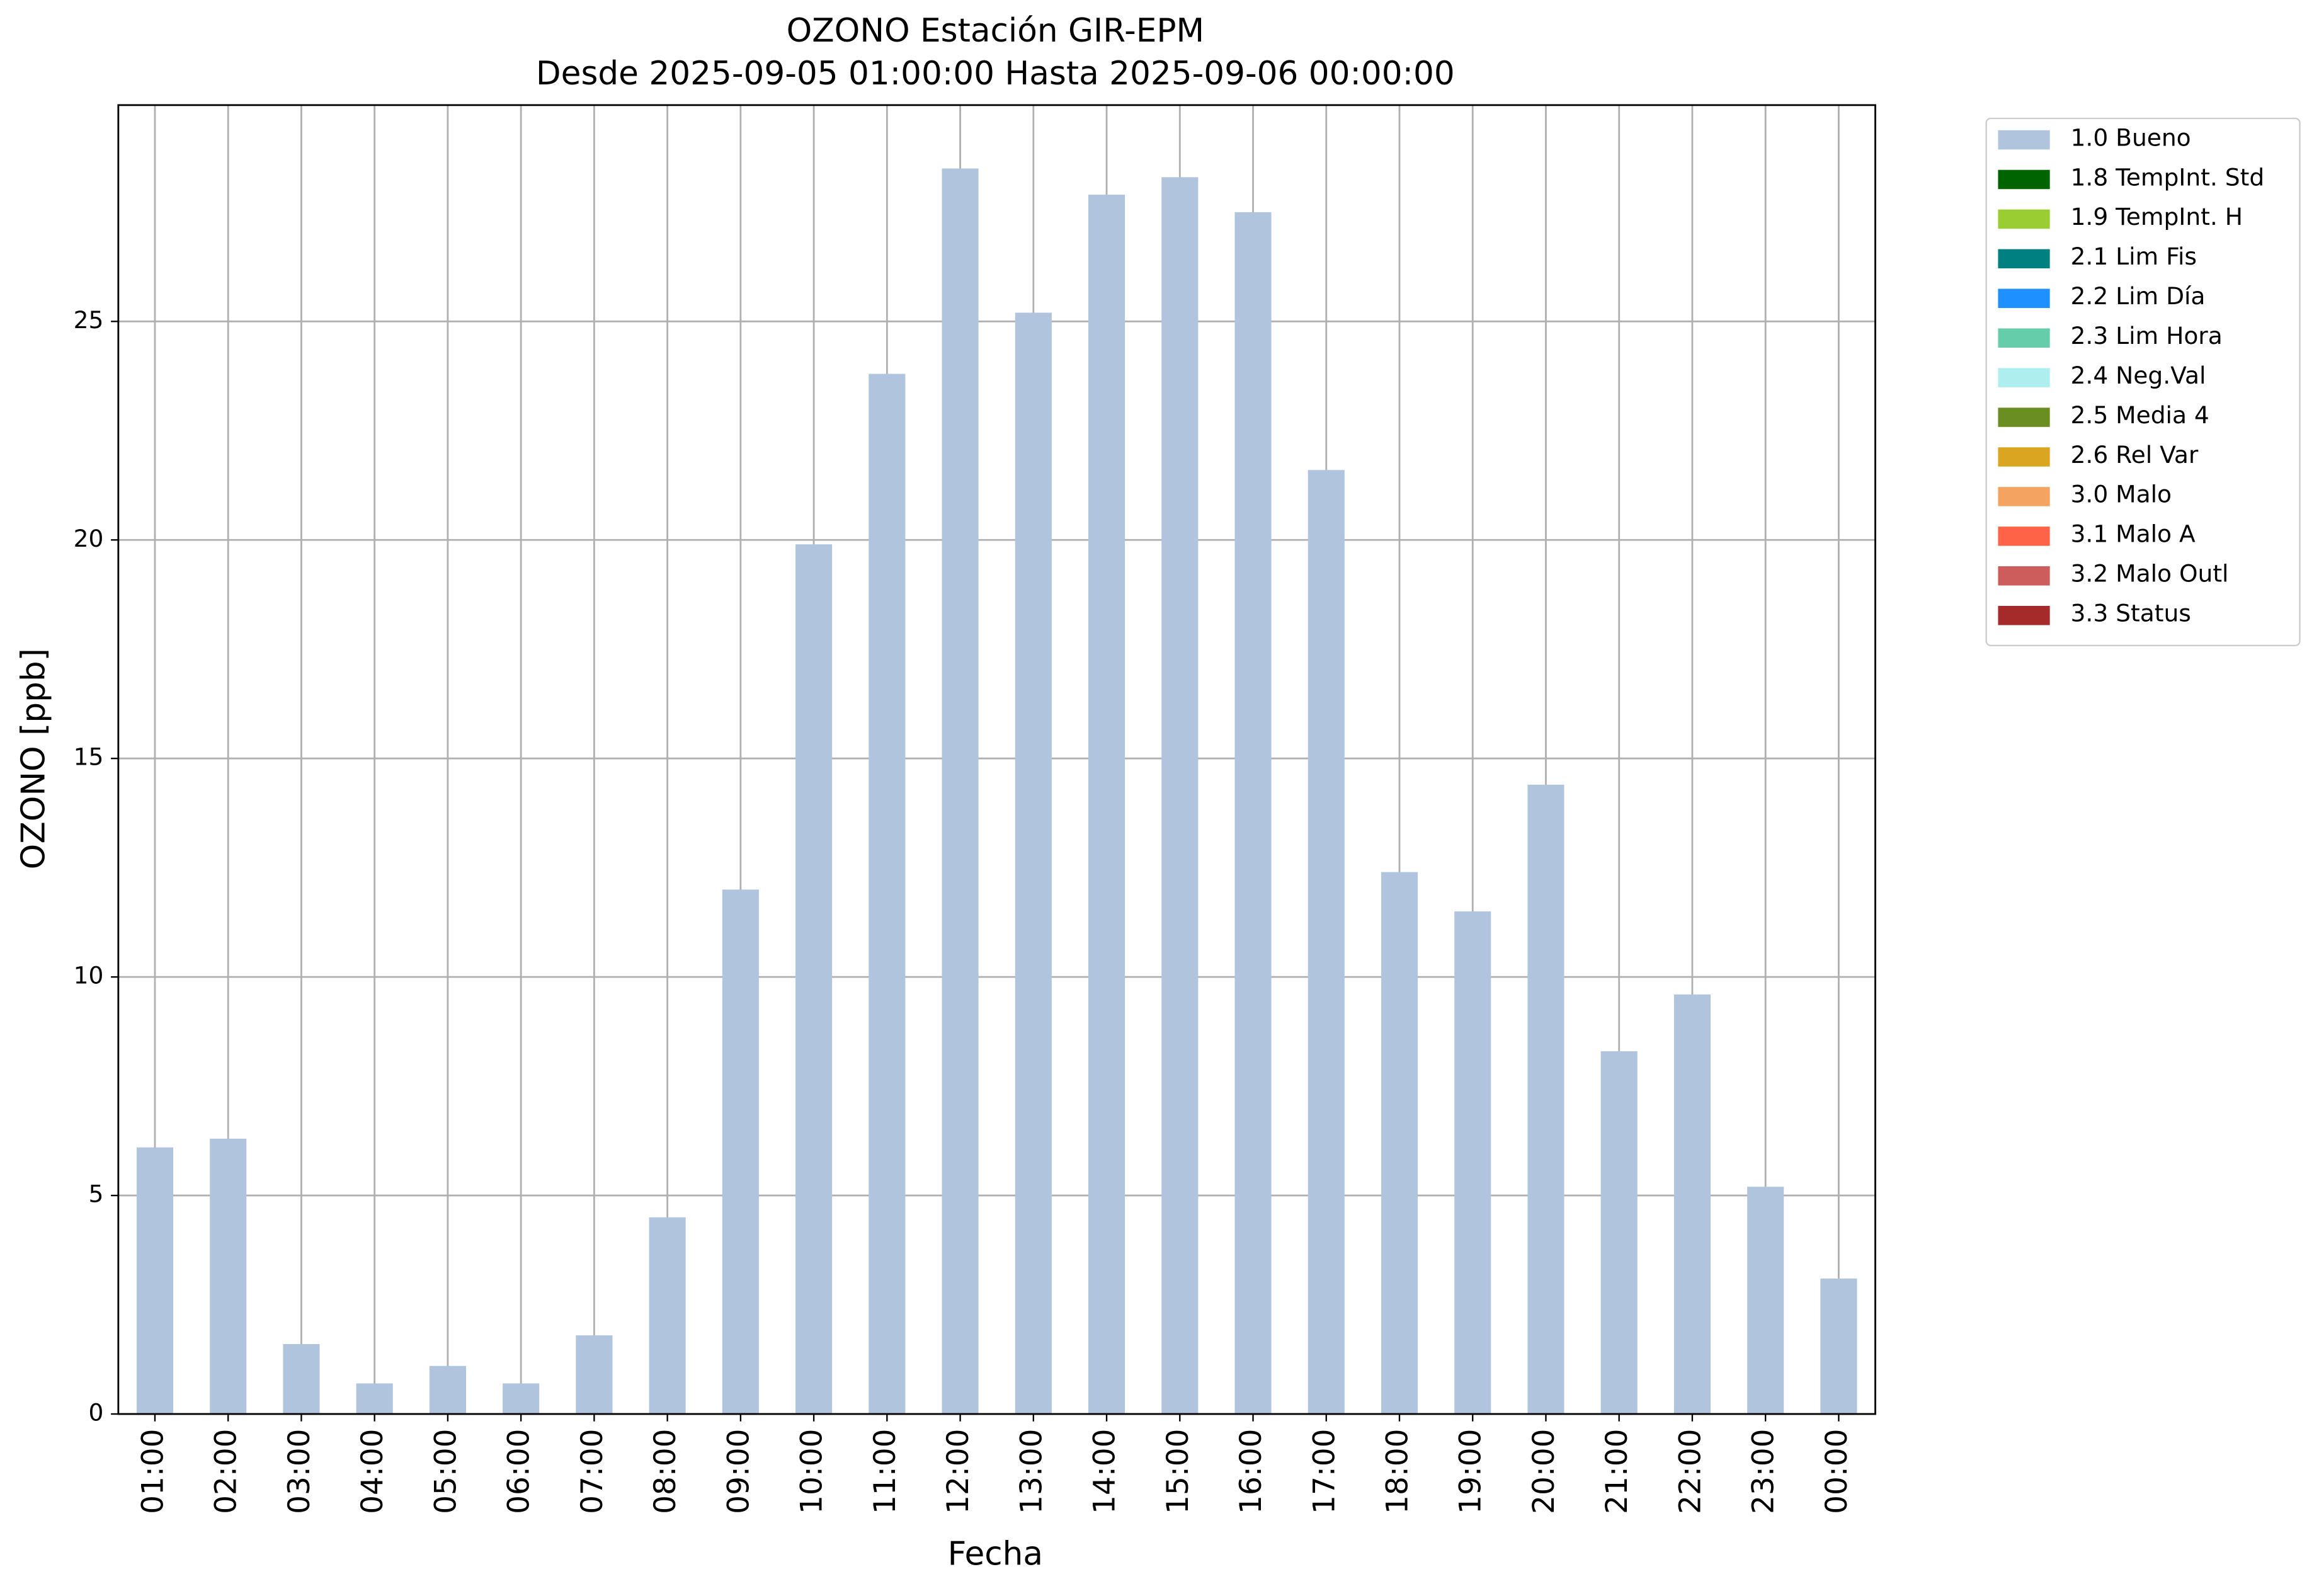 Image resolution: width=2319 pixels, height=1596 pixels. Describe the element at coordinates (2138, 296) in the screenshot. I see `legend-label: 2.2 Lim Día` at that location.